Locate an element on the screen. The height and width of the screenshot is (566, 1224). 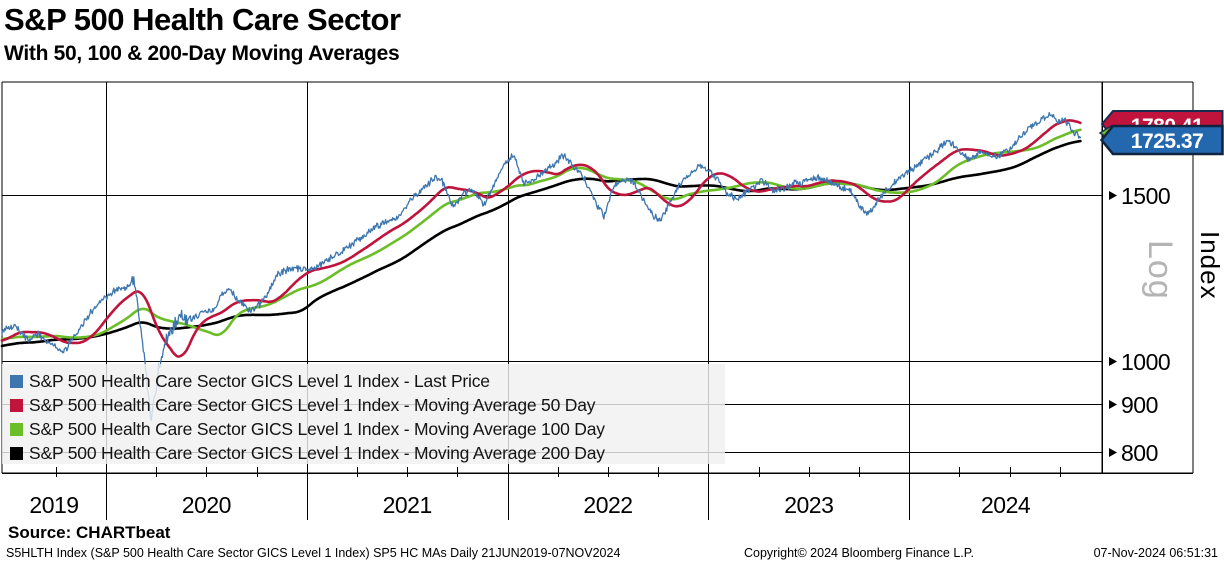
y-tick-label: 1000 is located at coordinates (1146, 361).